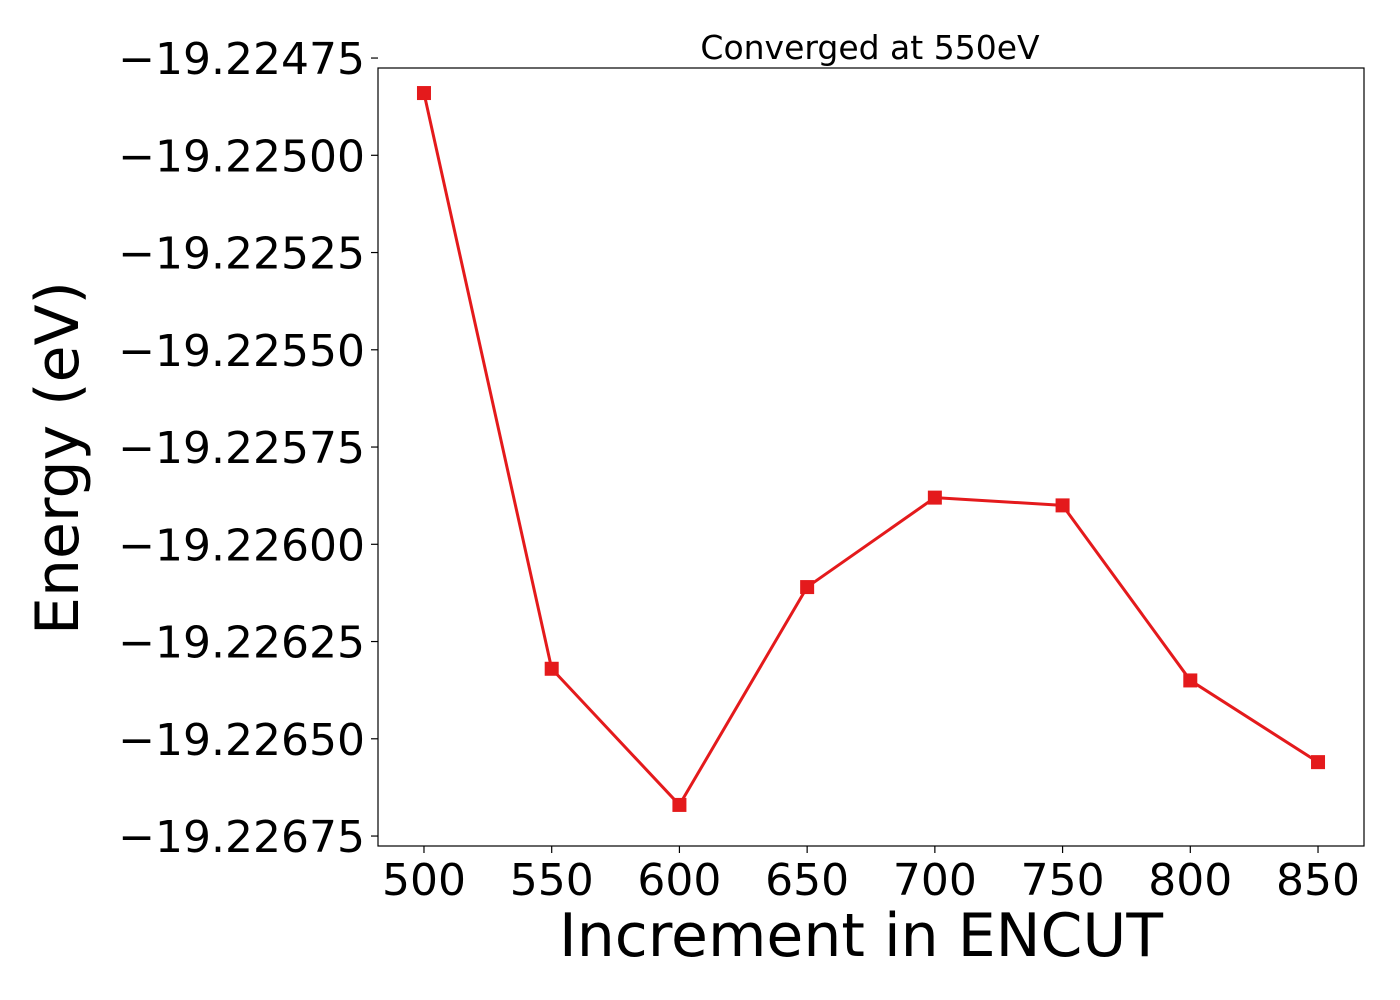 The height and width of the screenshot is (1000, 1400). Describe the element at coordinates (241, 59) in the screenshot. I see `y-tick-label: −19.22475` at that location.